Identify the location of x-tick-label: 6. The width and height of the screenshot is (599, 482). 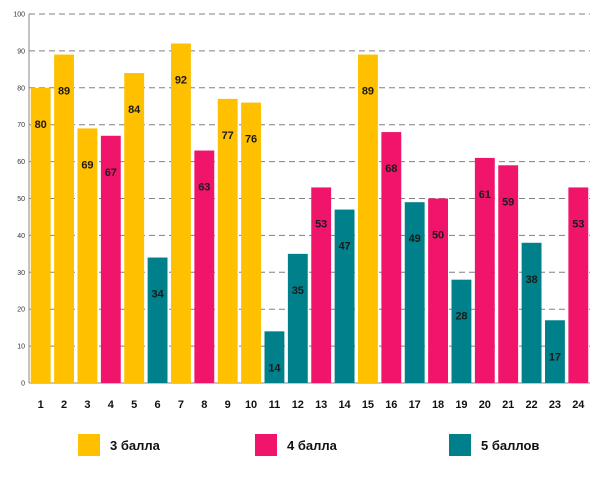
(158, 405).